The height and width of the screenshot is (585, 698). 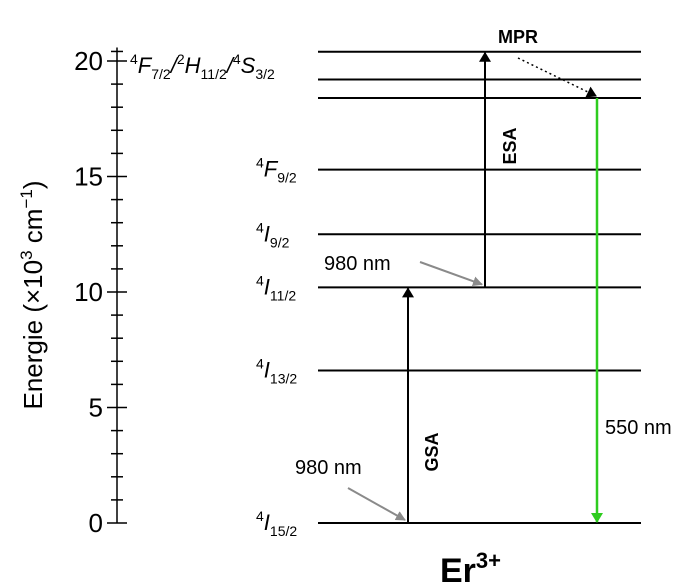 What do you see at coordinates (557, 77) in the screenshot?
I see `mpr-arrow` at bounding box center [557, 77].